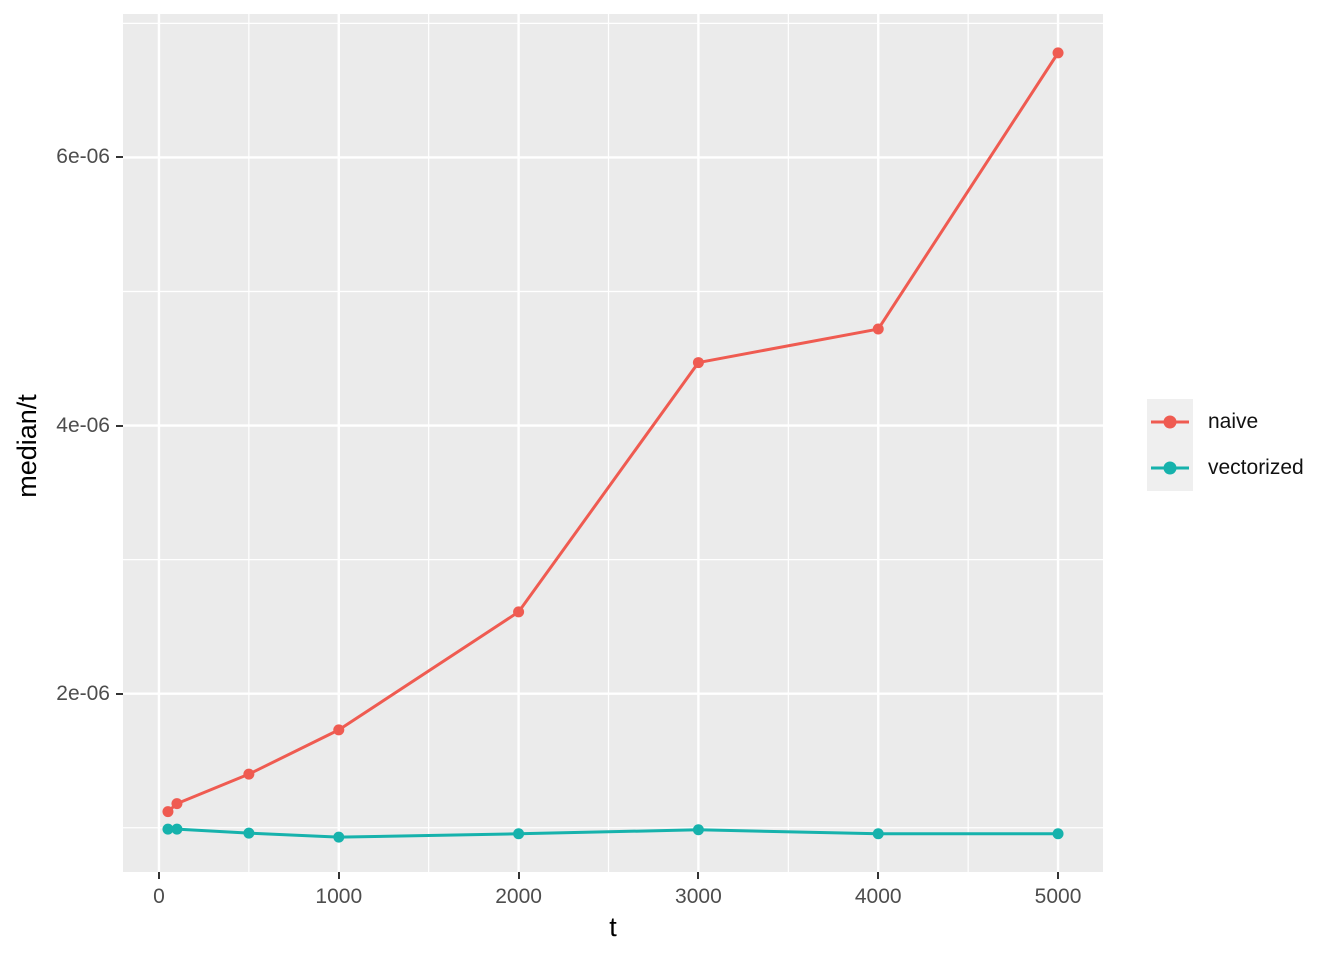 Image resolution: width=1344 pixels, height=960 pixels. I want to click on legend-entry-vectorized: vectorized, so click(1225, 468).